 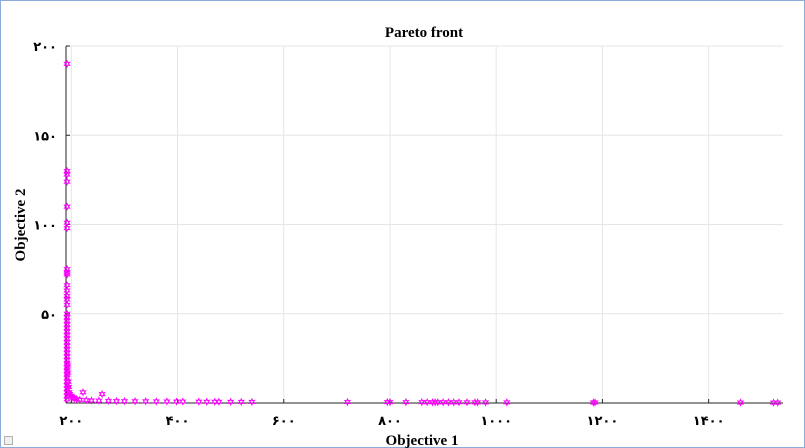 What do you see at coordinates (45, 136) in the screenshot?
I see `y-tick-label: ۱۵۰` at bounding box center [45, 136].